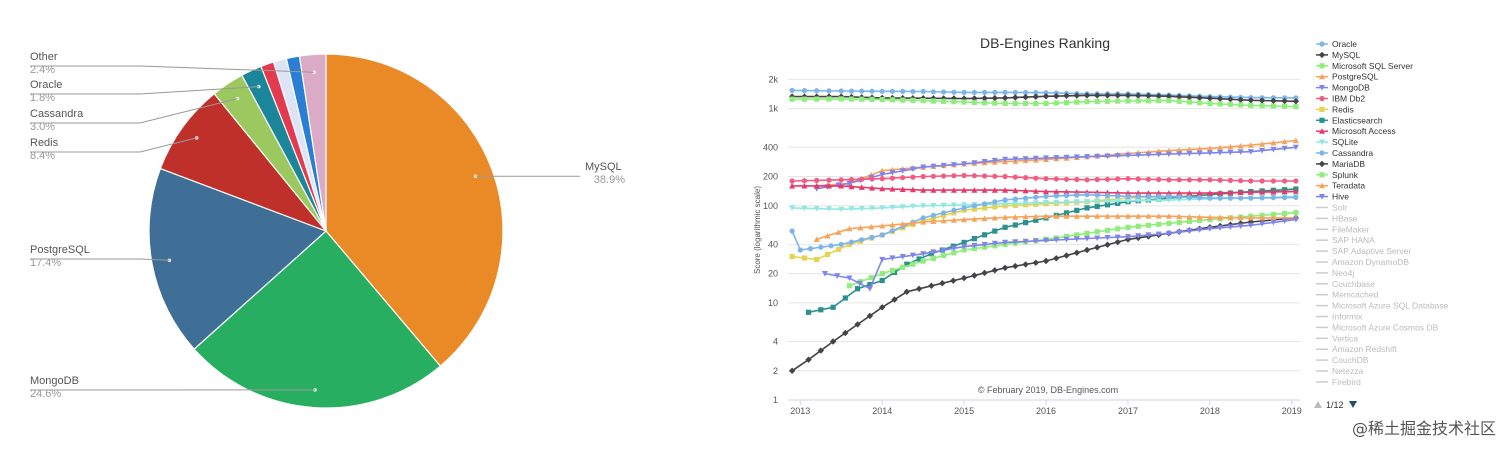  I want to click on legend-item-inactive: HBase, so click(1345, 218).